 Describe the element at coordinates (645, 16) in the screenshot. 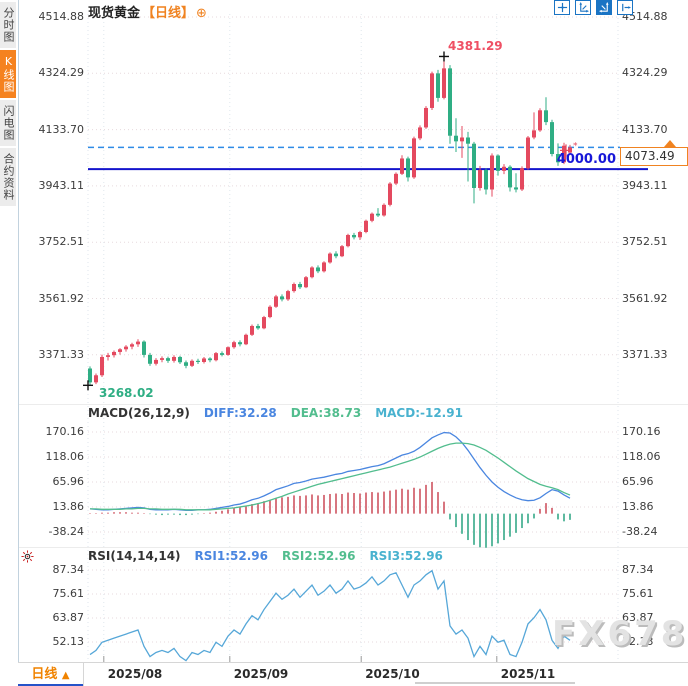

I see `price-axis-label: 4514.88` at that location.